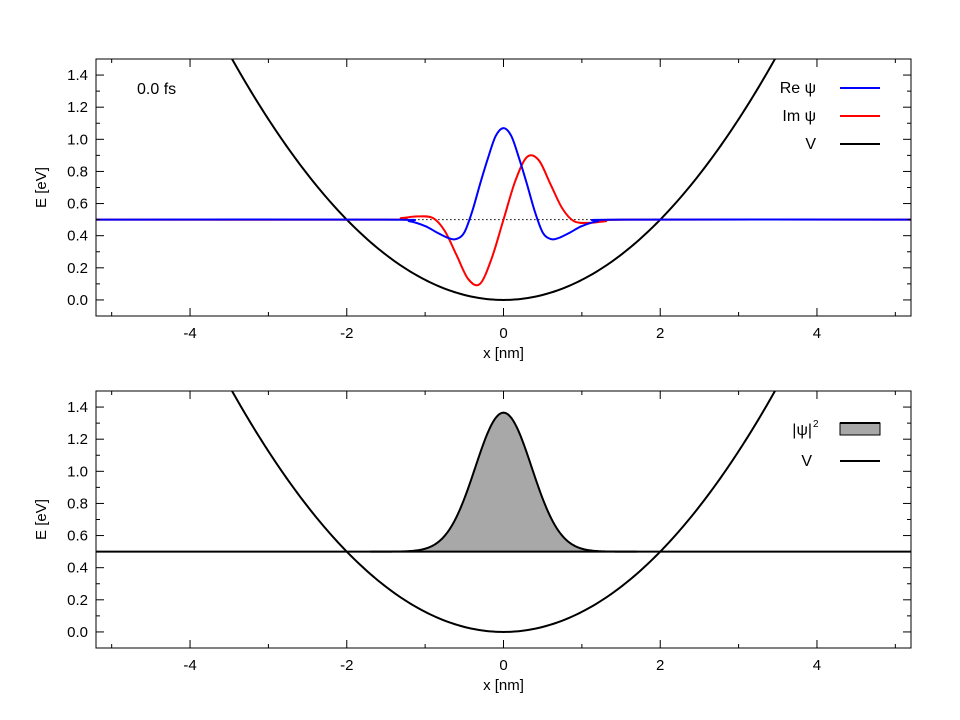 The width and height of the screenshot is (960, 720). What do you see at coordinates (802, 430) in the screenshot?
I see `legend-label: |ψ|` at bounding box center [802, 430].